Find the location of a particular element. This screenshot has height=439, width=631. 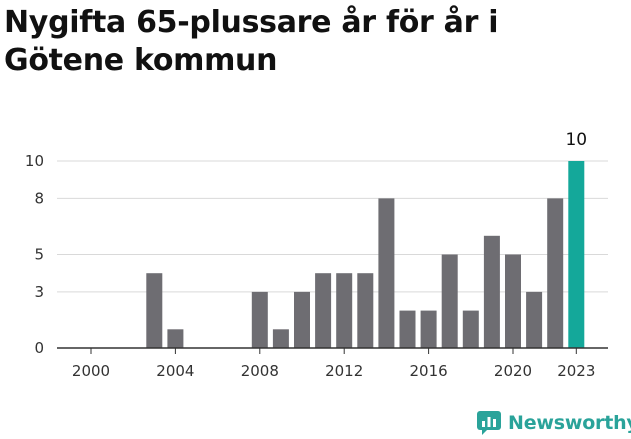

x-tick-label: 2016 is located at coordinates (429, 371).